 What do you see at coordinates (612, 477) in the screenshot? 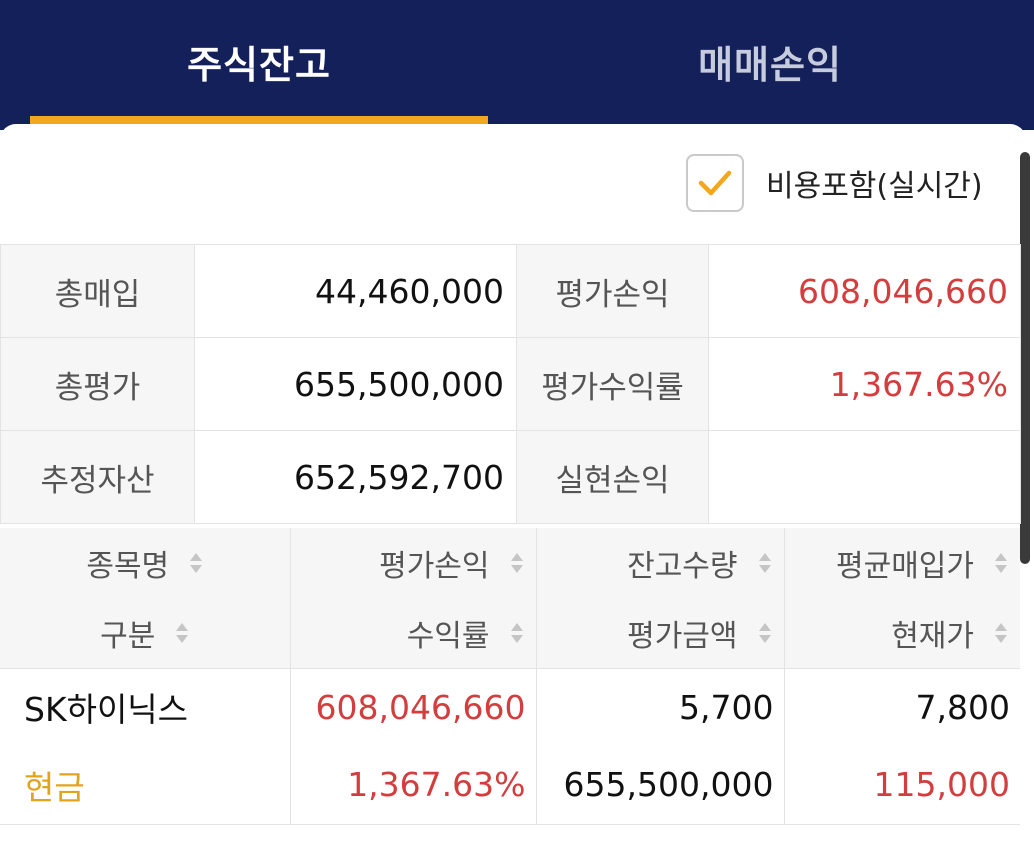
I see `realized-pl-label: 실현손익` at bounding box center [612, 477].